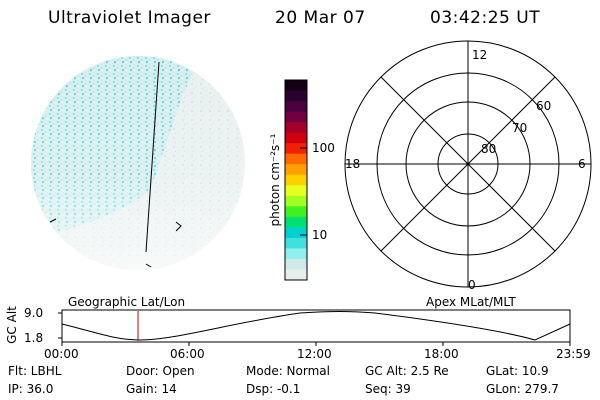  Describe the element at coordinates (31, 389) in the screenshot. I see `status-ip: IP: 36.0` at that location.